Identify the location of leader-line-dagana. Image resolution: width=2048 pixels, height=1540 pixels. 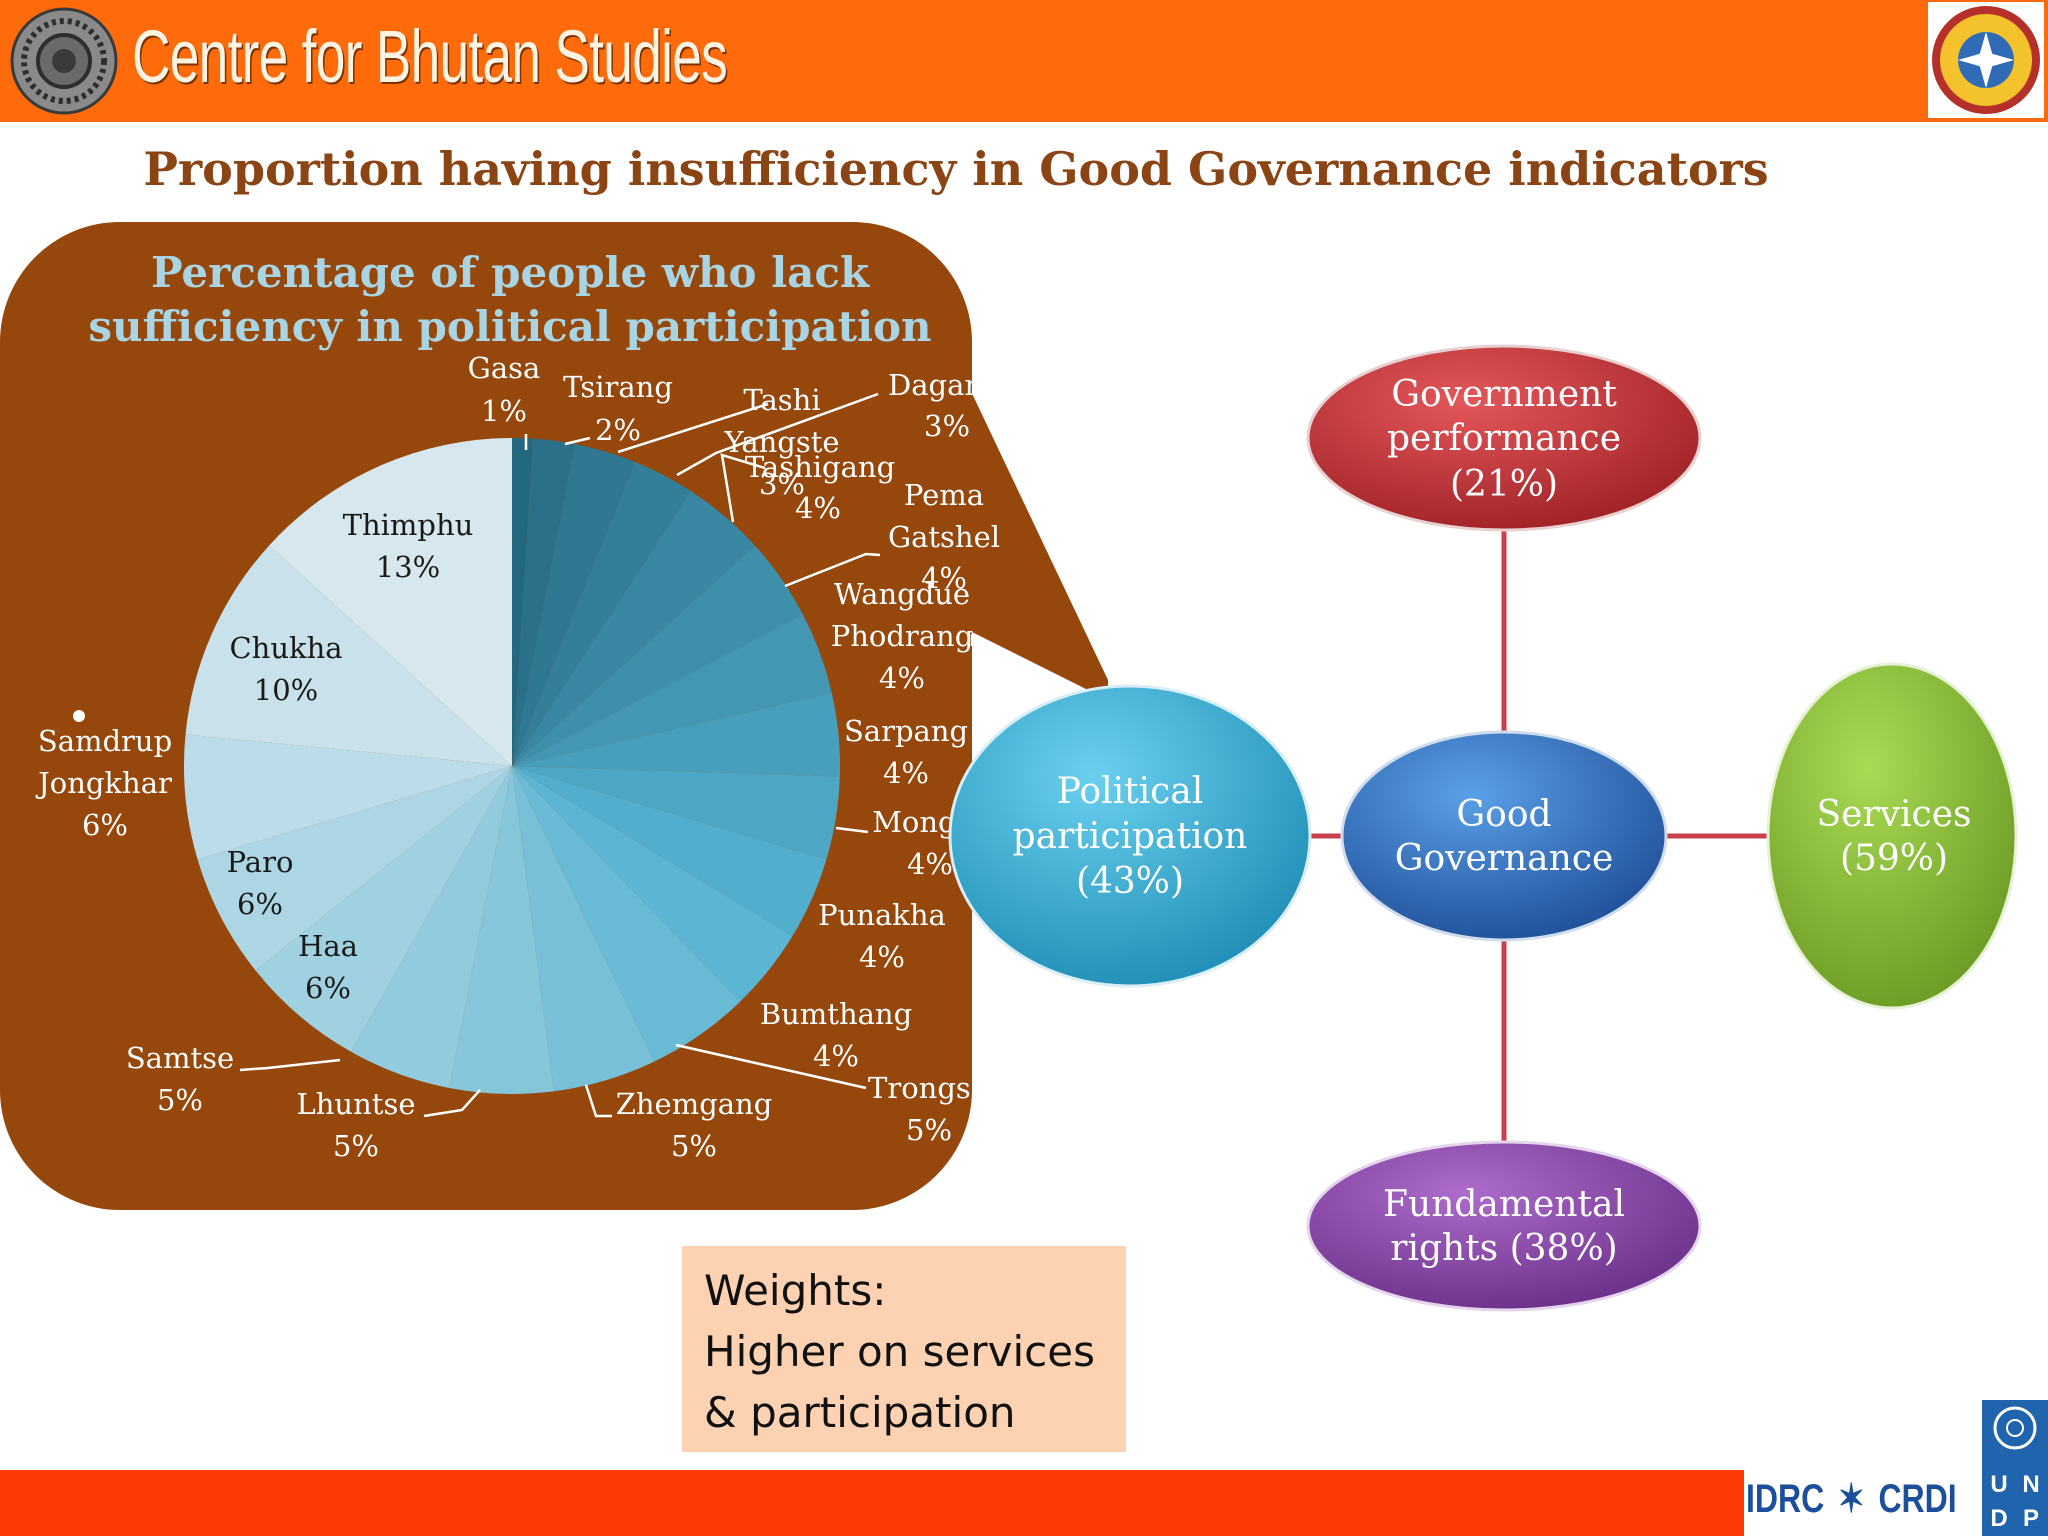
(777, 434).